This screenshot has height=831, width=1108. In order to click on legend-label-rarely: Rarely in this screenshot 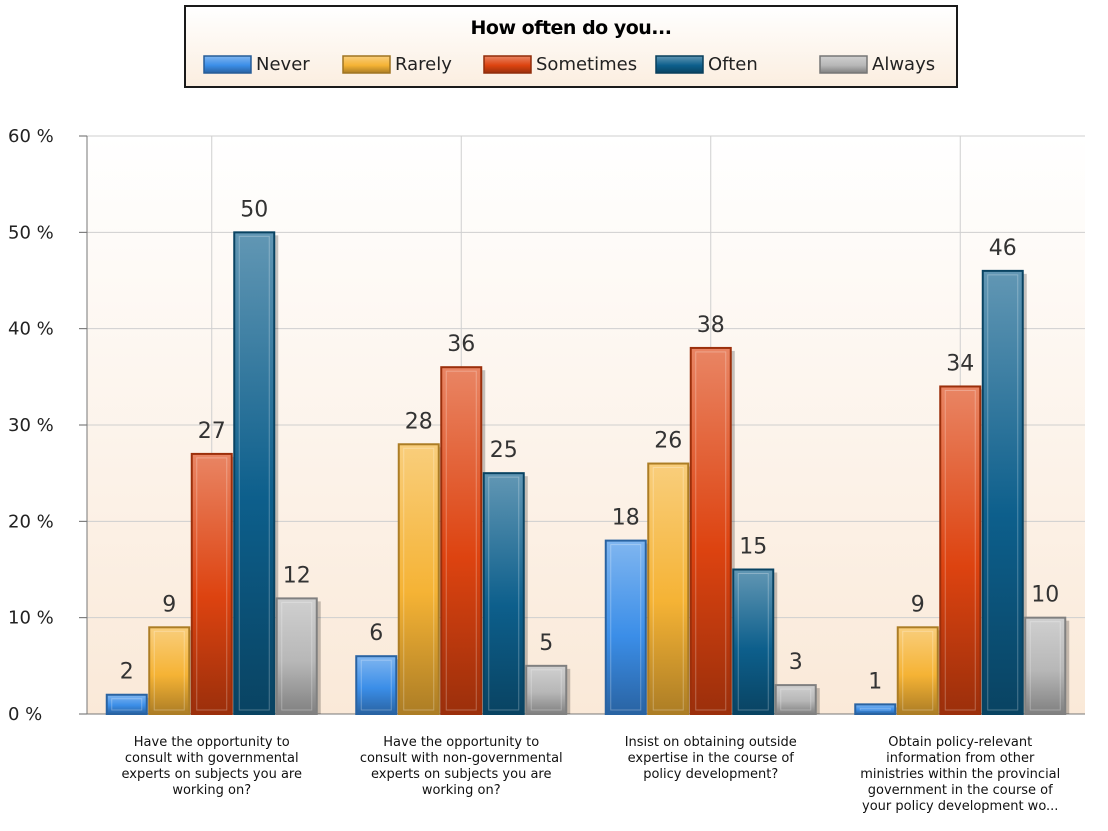, I will do `click(423, 64)`.